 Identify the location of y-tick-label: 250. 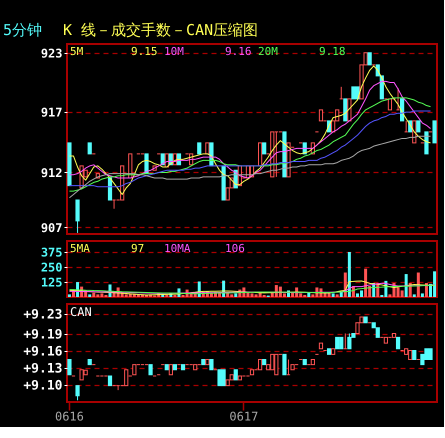
(51, 267).